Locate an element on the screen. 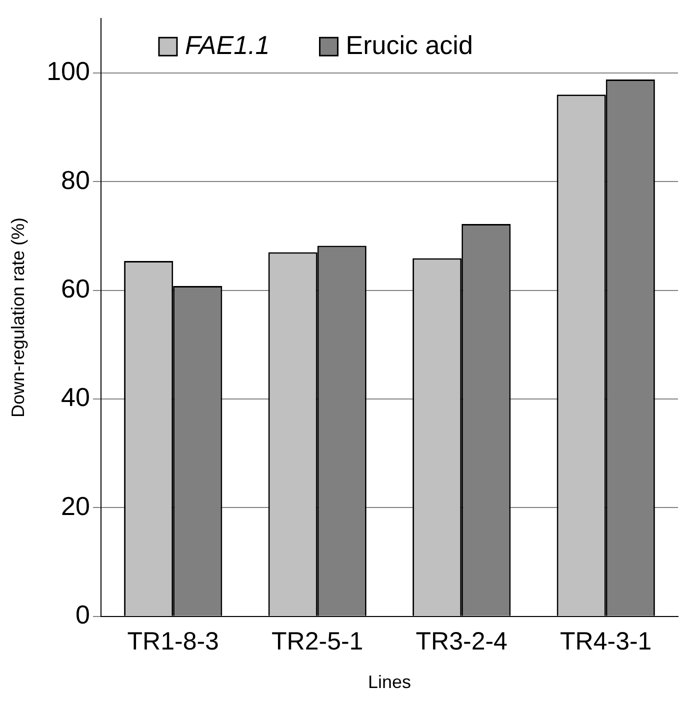  y-tick-label: 20 is located at coordinates (75, 505).